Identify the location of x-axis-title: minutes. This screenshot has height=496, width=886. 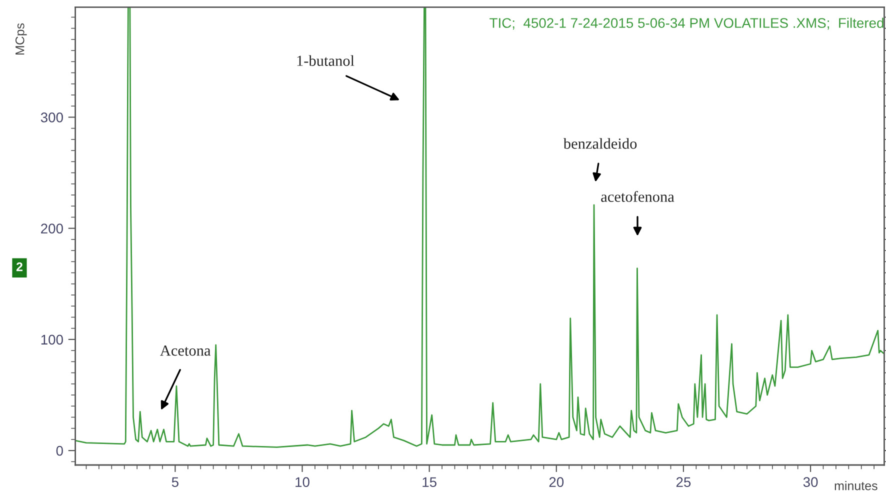
(856, 485).